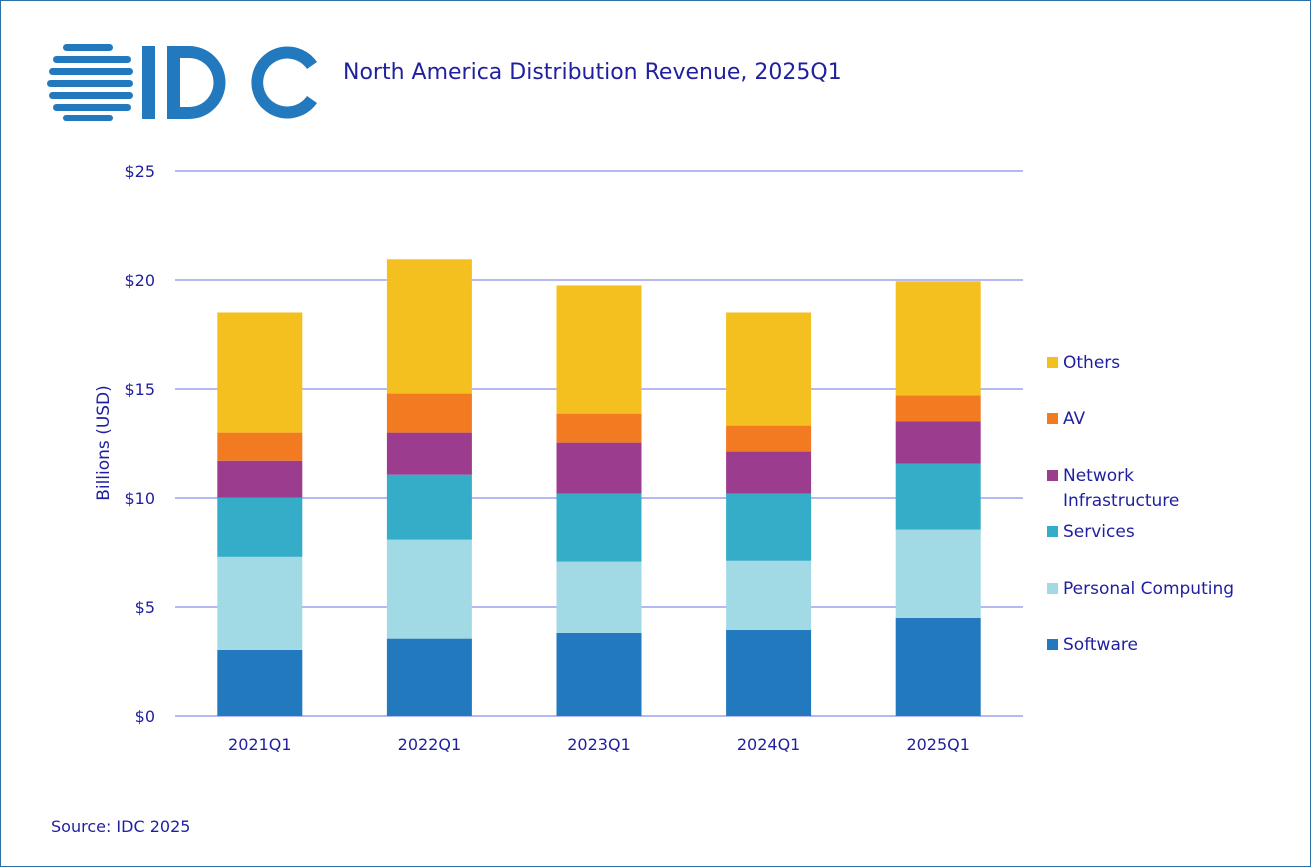 Image resolution: width=1311 pixels, height=867 pixels. I want to click on y-tick-label: $0, so click(145, 716).